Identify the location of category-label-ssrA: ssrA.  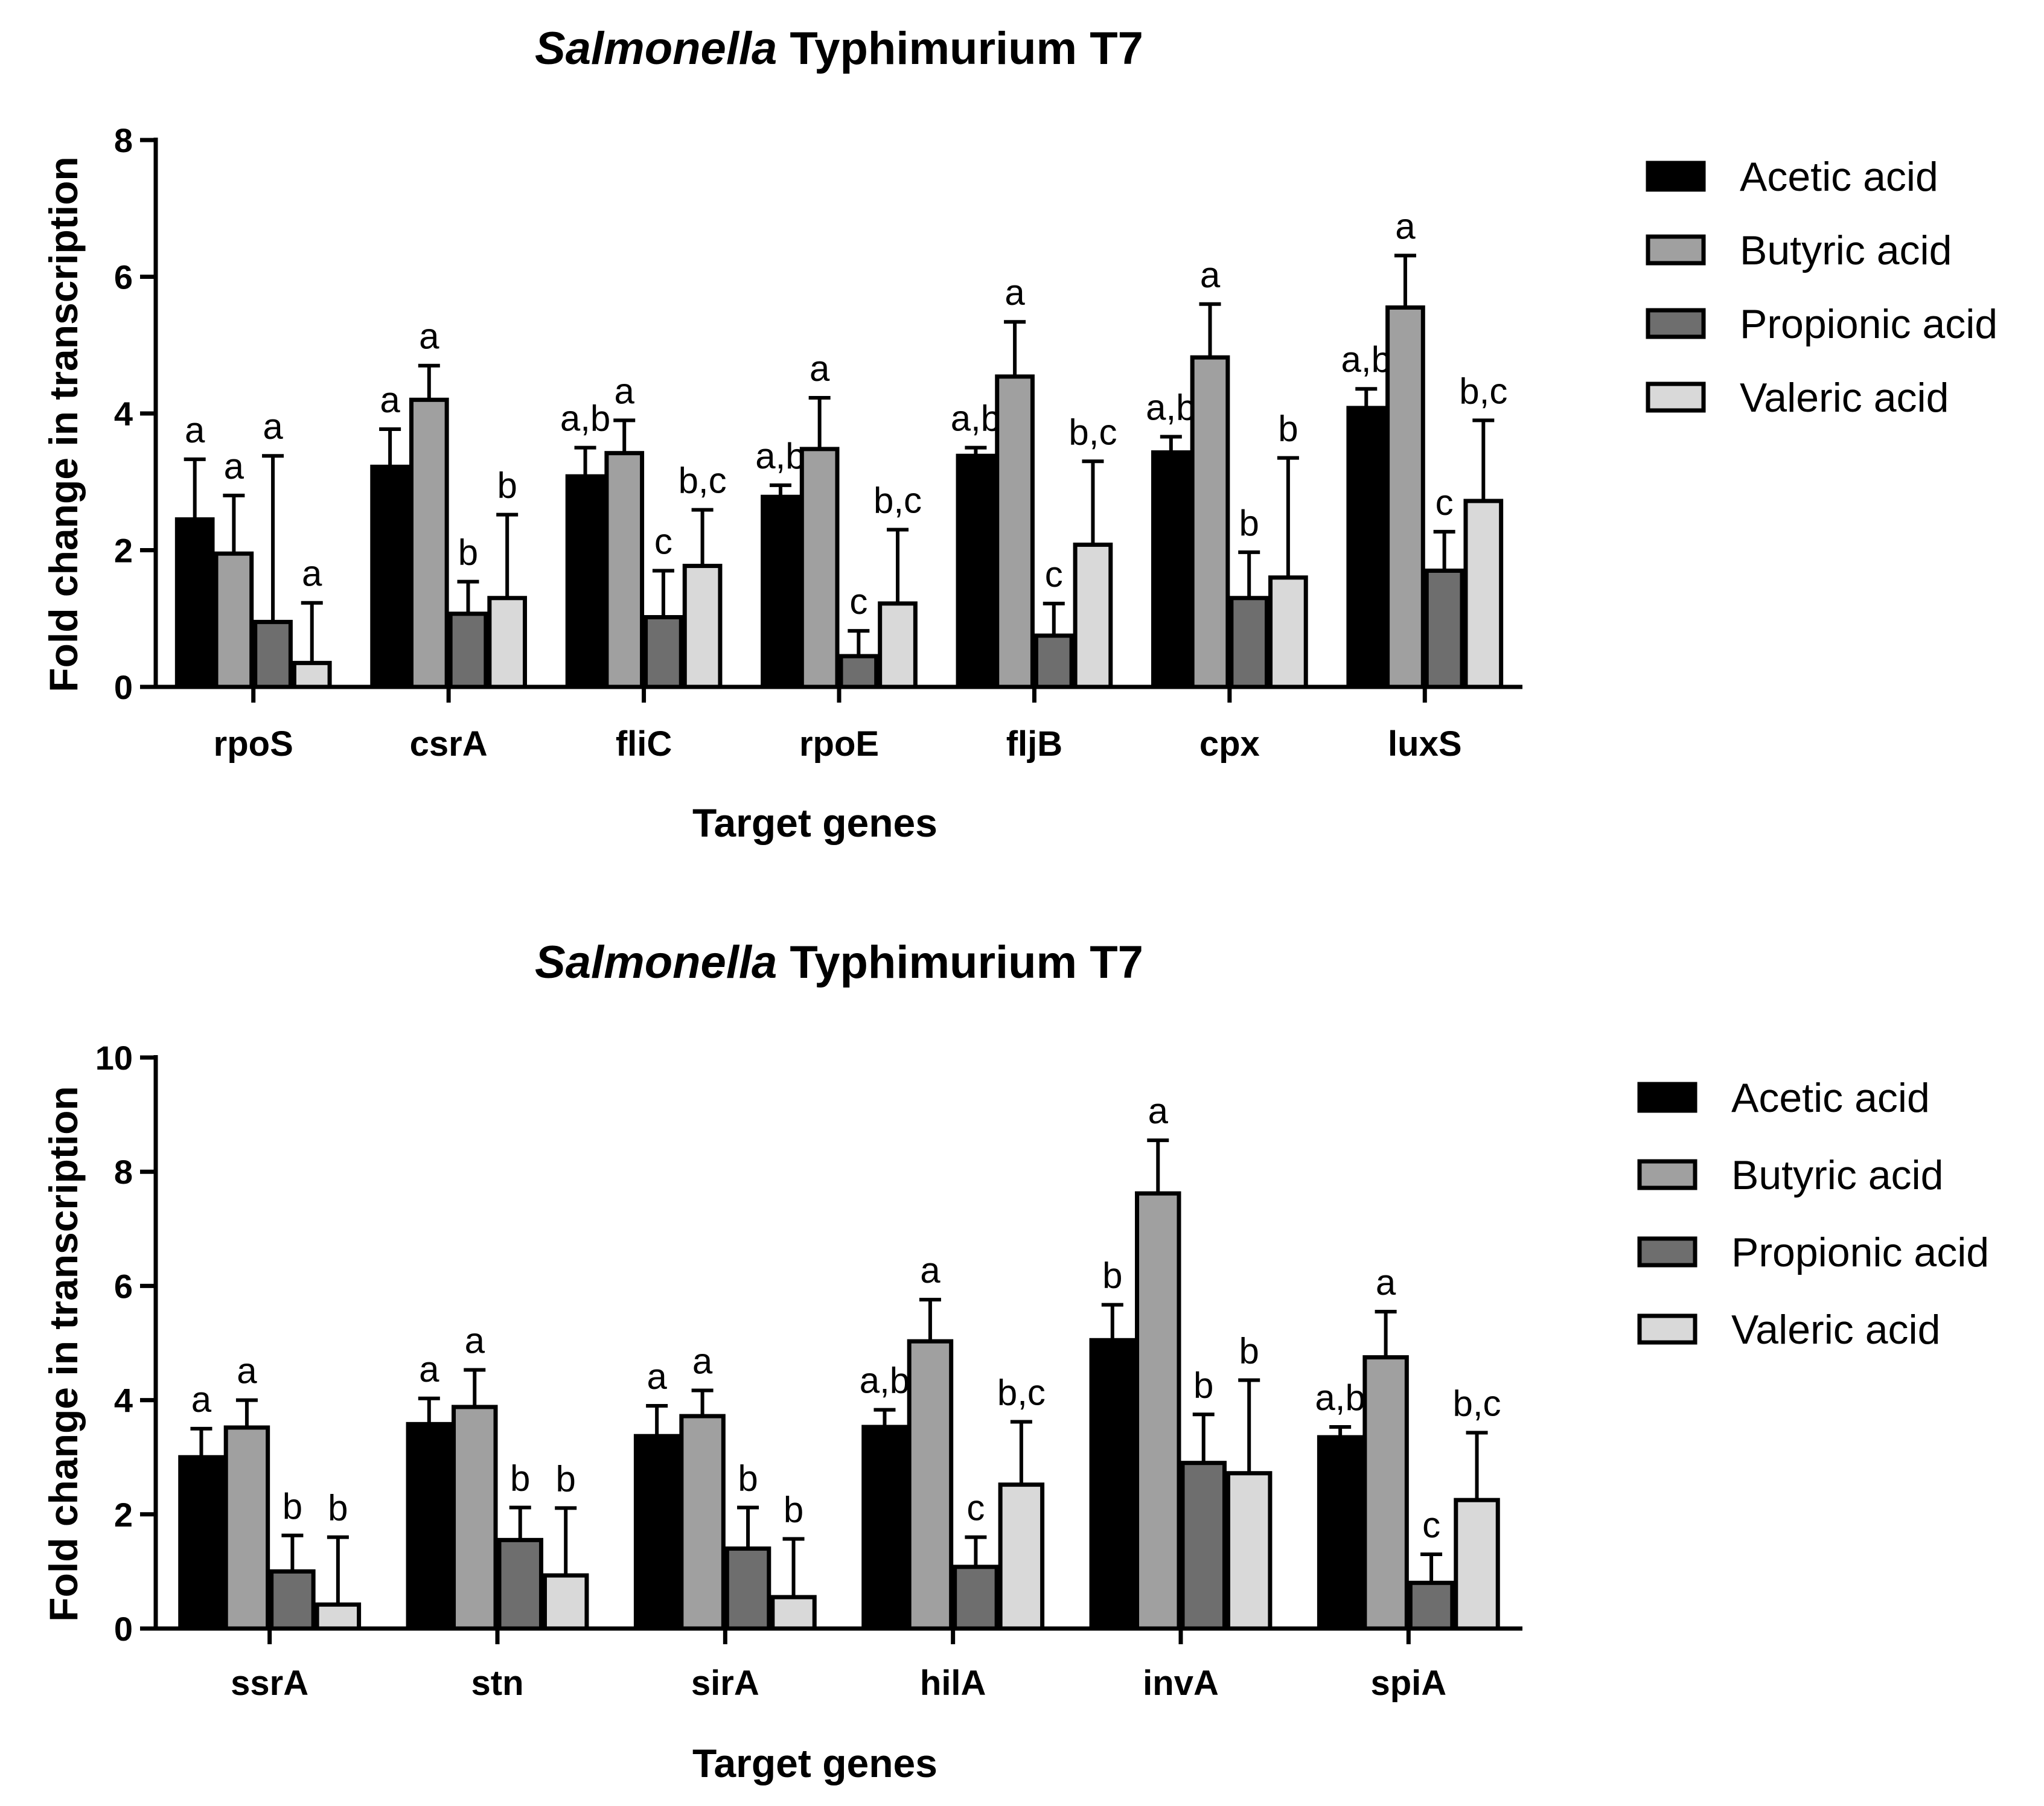
(269, 1683).